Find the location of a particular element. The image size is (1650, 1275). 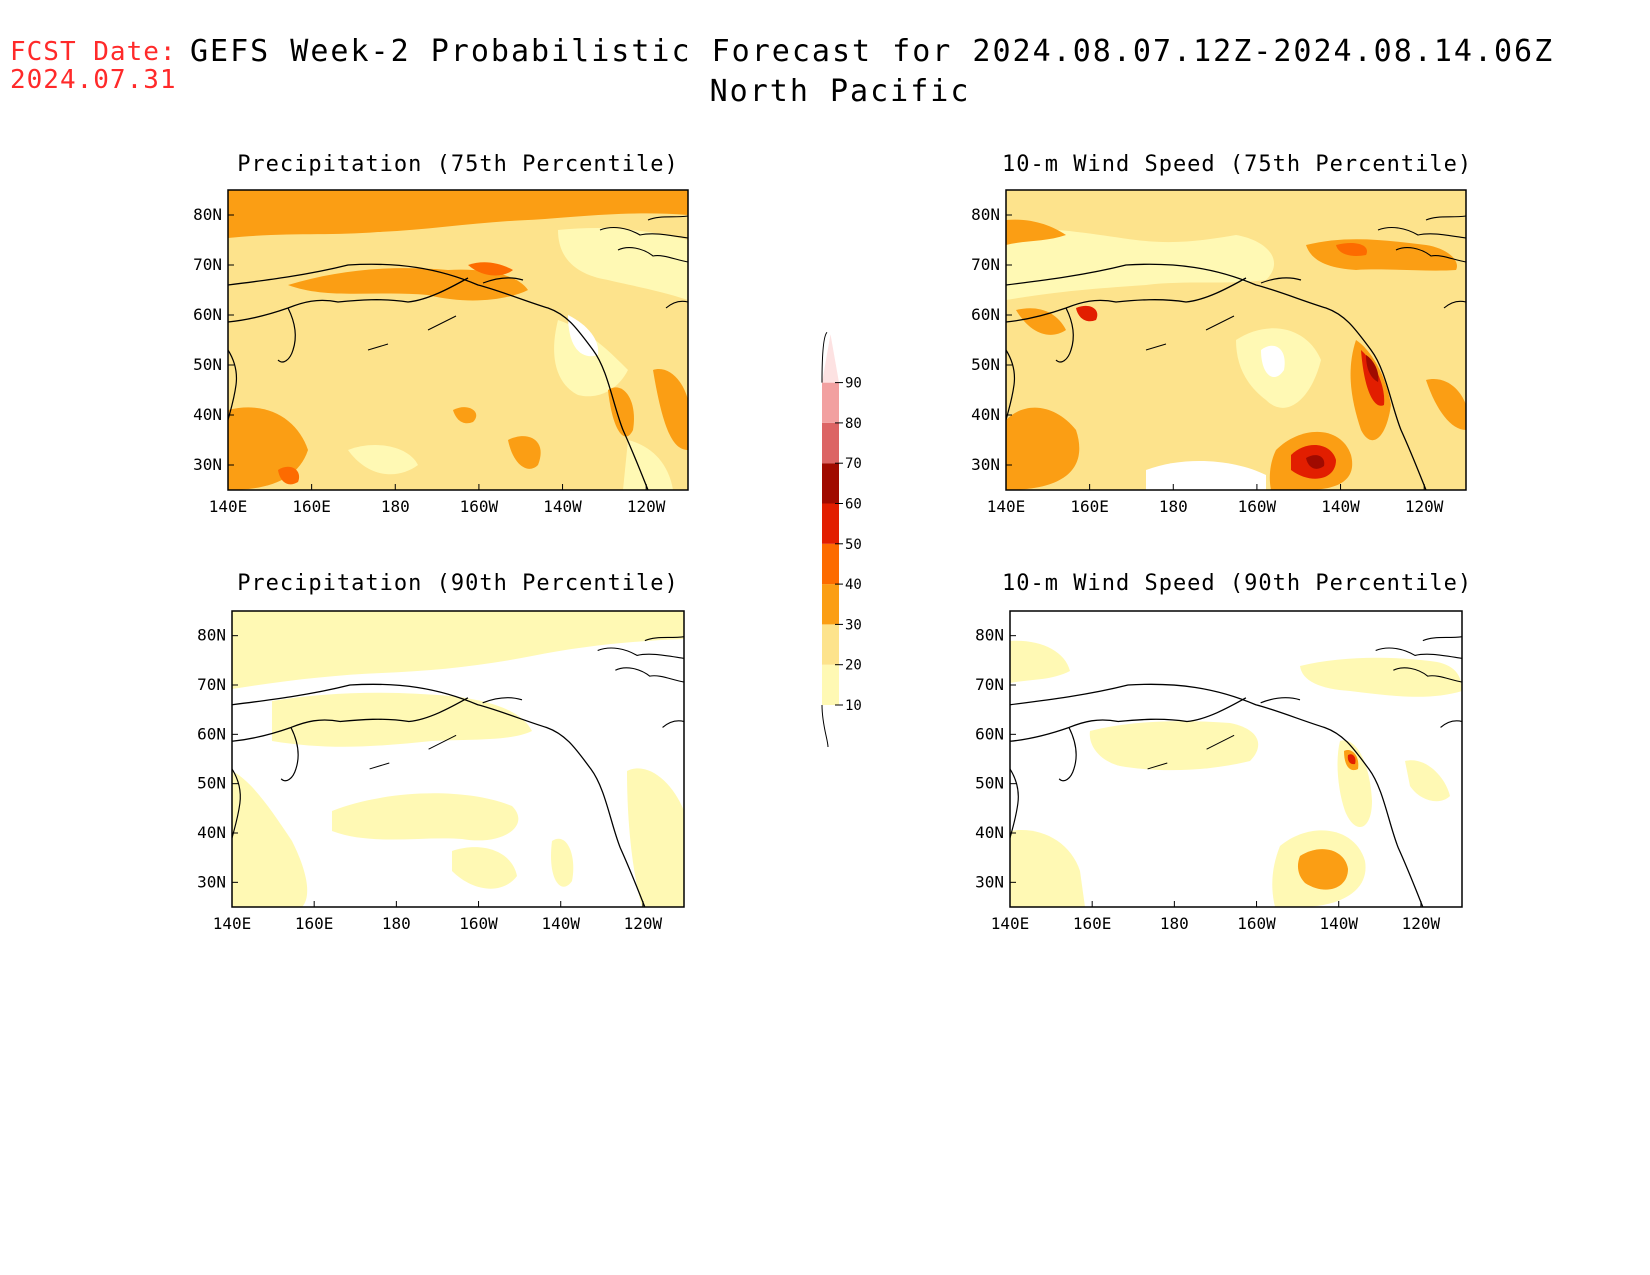

fcst-date-value: 2024.07.31 is located at coordinates (93, 80).